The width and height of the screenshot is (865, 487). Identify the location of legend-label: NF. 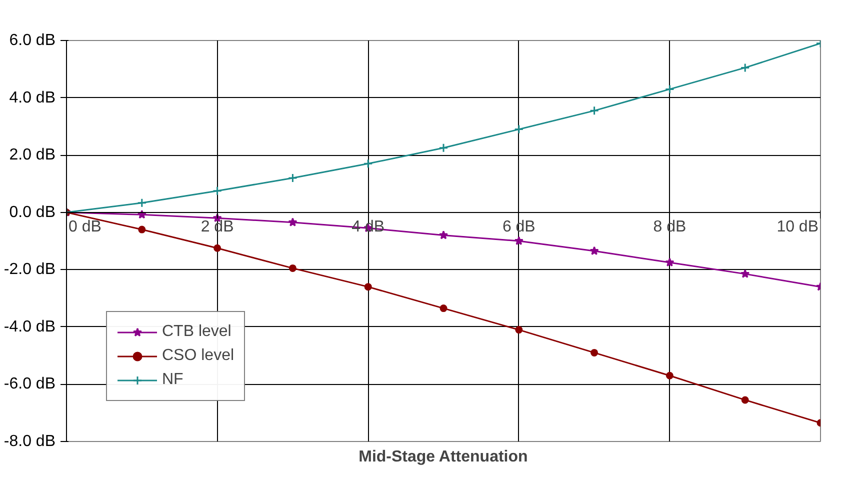
(173, 380).